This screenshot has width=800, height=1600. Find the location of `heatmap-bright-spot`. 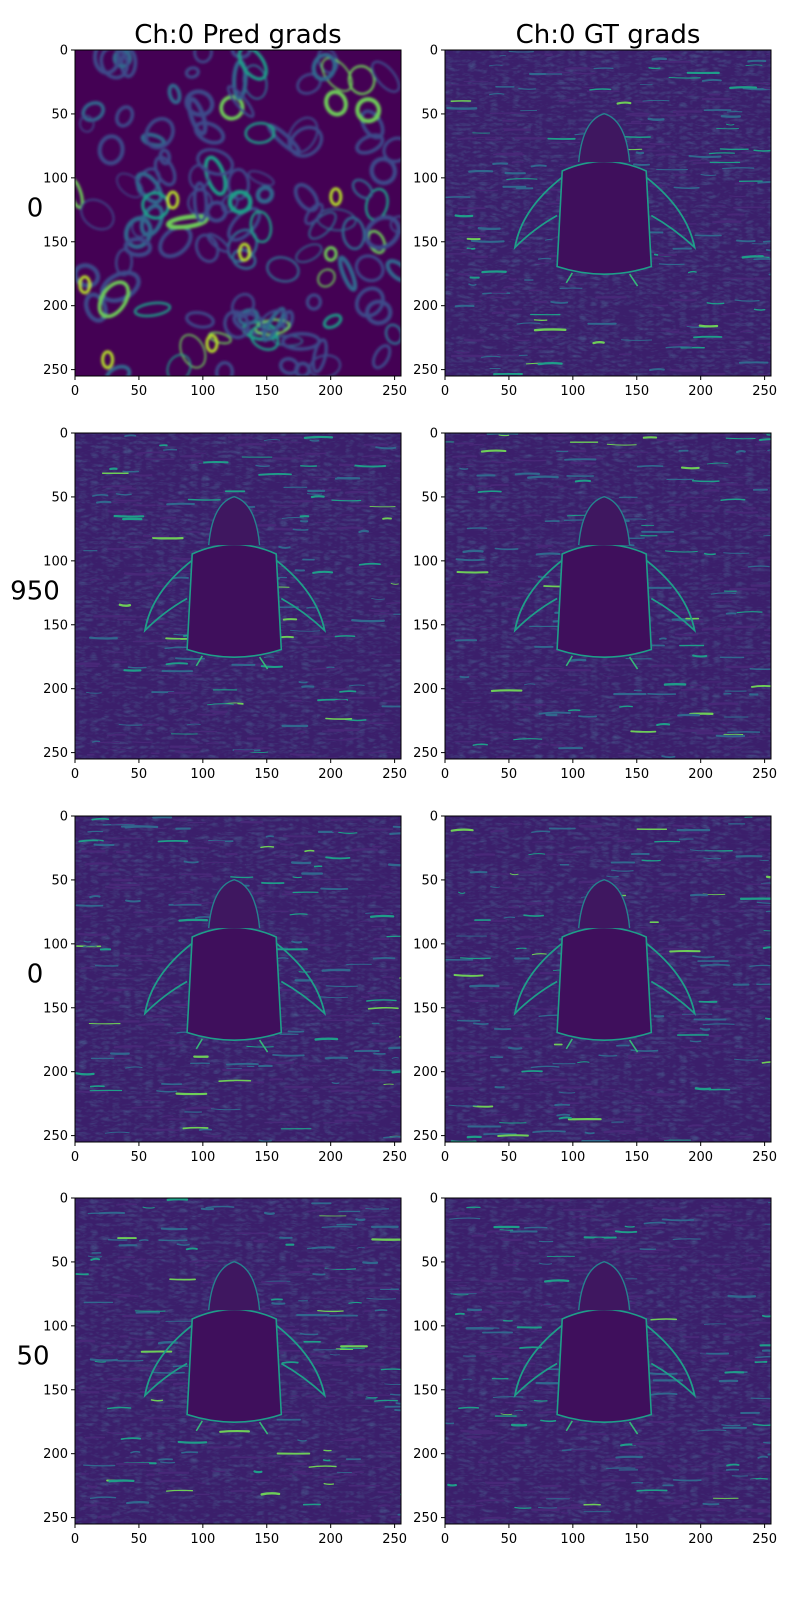

heatmap-bright-spot is located at coordinates (85, 285).